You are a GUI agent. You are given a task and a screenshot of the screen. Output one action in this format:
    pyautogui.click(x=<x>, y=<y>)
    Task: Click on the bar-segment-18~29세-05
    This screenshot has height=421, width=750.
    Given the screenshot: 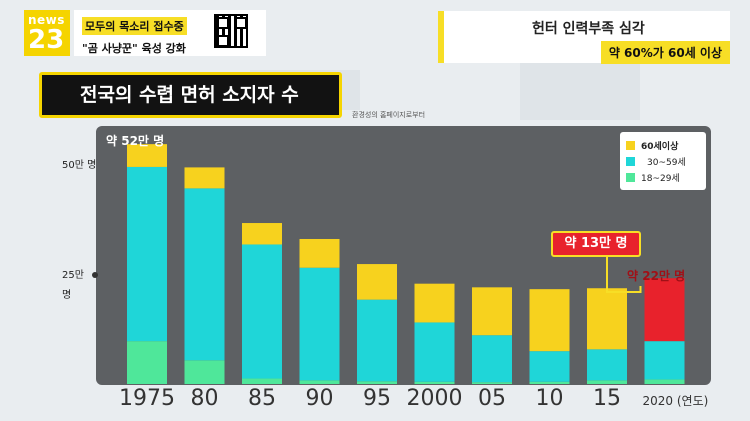 What is the action you would take?
    pyautogui.click(x=492, y=383)
    